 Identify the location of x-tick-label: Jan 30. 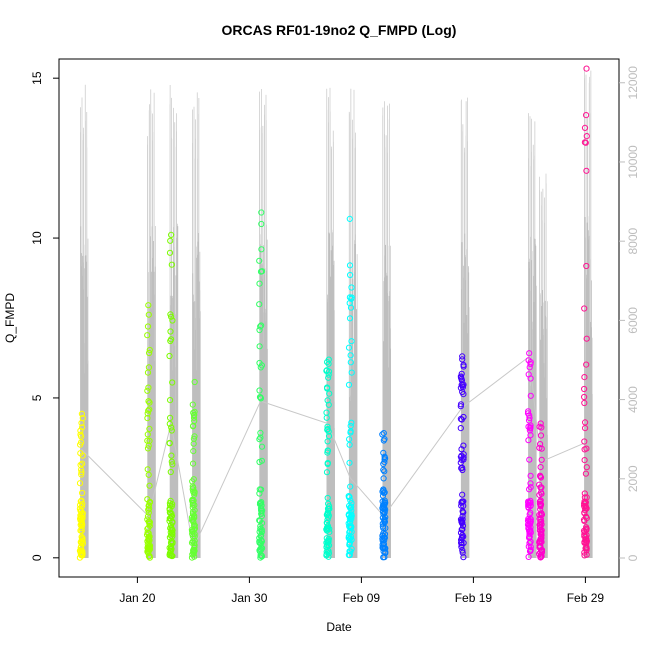
(249, 598).